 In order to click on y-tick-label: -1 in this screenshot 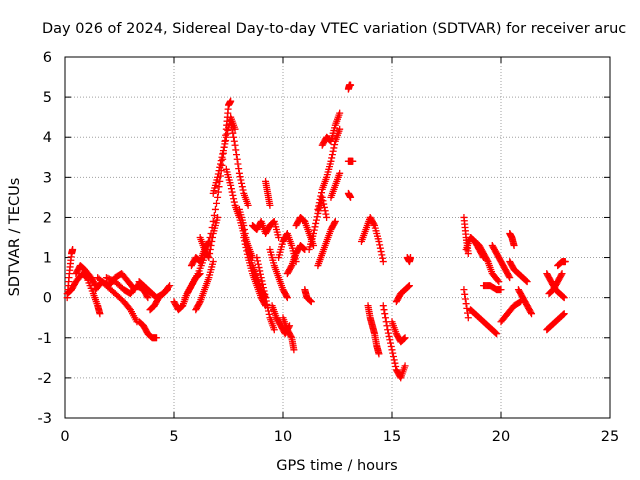, I will do `click(45, 339)`.